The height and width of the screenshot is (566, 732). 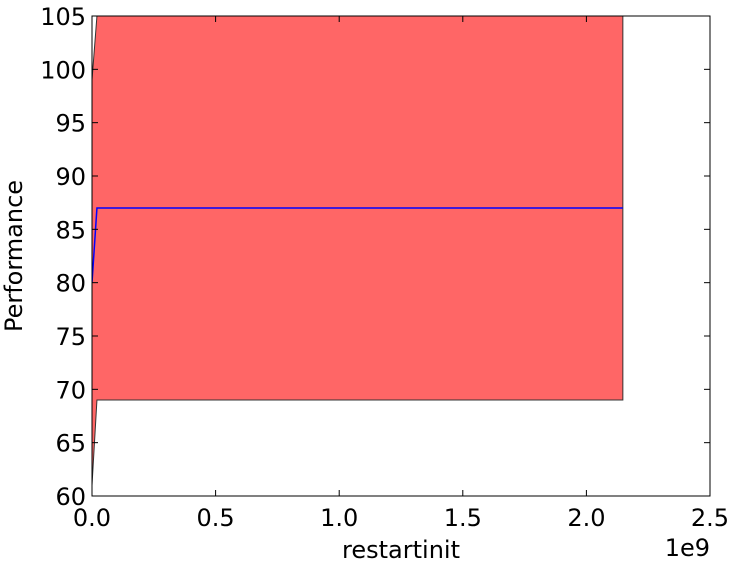 What do you see at coordinates (14, 256) in the screenshot?
I see `y-axis-label: Performance` at bounding box center [14, 256].